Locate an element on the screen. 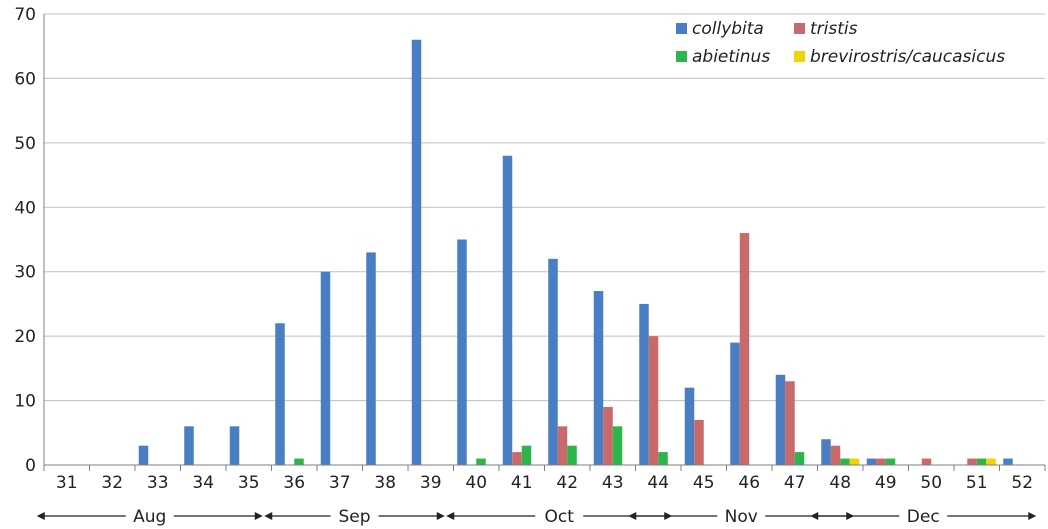 The image size is (1048, 529). legend-label: tristis is located at coordinates (834, 29).